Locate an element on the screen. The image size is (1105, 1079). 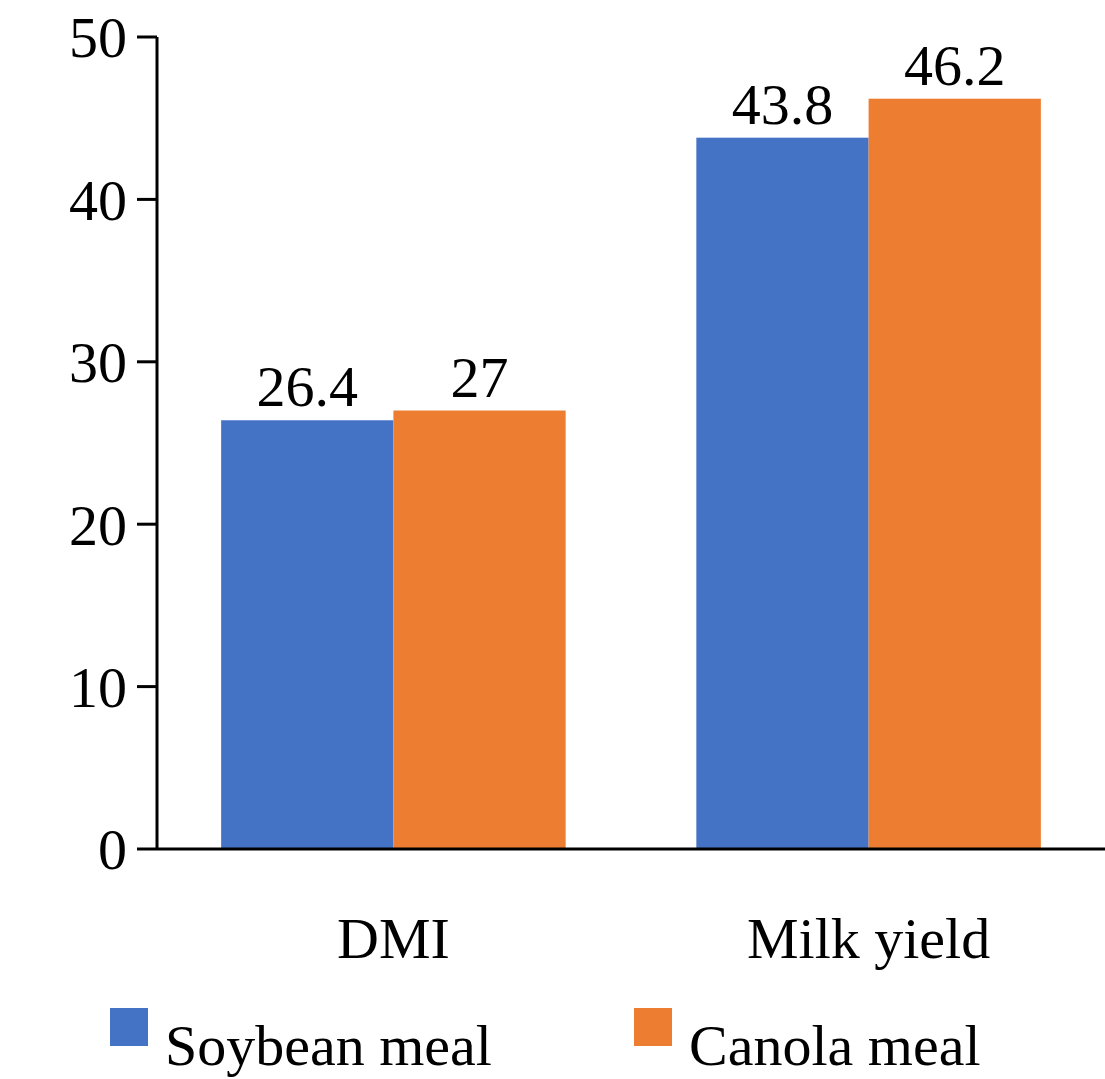
legend-label: Canola meal is located at coordinates (835, 1045).